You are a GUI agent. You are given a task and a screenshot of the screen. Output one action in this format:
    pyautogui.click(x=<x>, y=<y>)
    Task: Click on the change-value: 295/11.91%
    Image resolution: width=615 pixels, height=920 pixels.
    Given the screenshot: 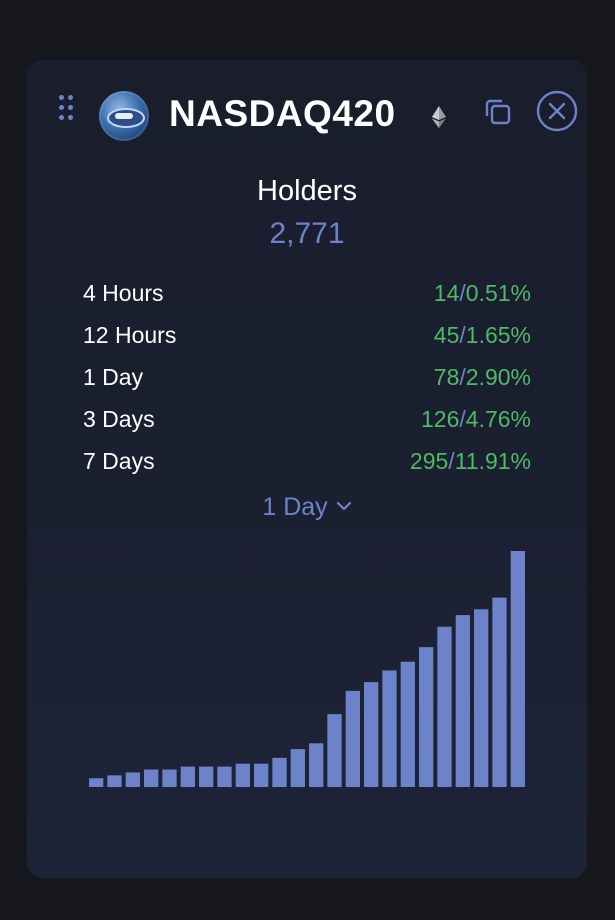 What is the action you would take?
    pyautogui.click(x=470, y=461)
    